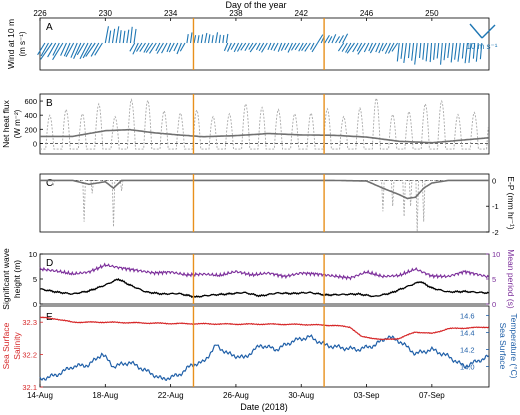 This screenshot has width=520, height=415. What do you see at coordinates (40, 395) in the screenshot?
I see `bottom-tick-label: 14-Aug` at bounding box center [40, 395].